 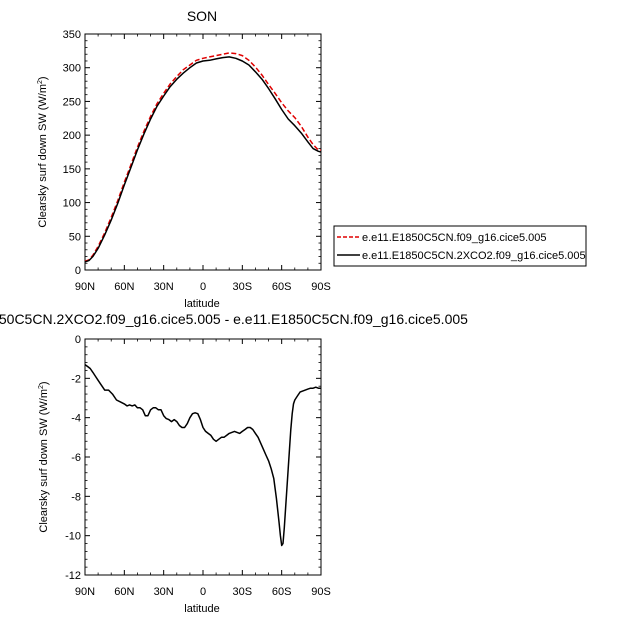 What do you see at coordinates (321, 592) in the screenshot?
I see `bottom-x-tick-label: 90S` at bounding box center [321, 592].